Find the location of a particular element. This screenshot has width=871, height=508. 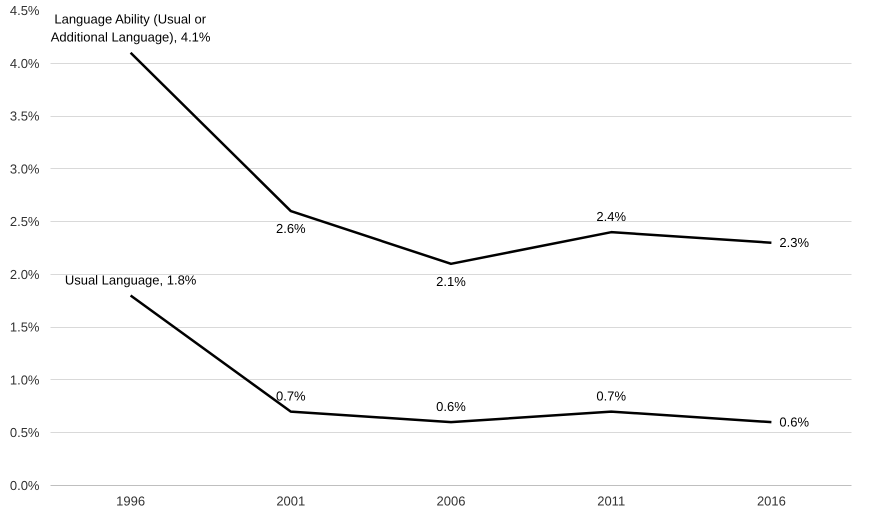

data-label: 2.4% is located at coordinates (611, 216).